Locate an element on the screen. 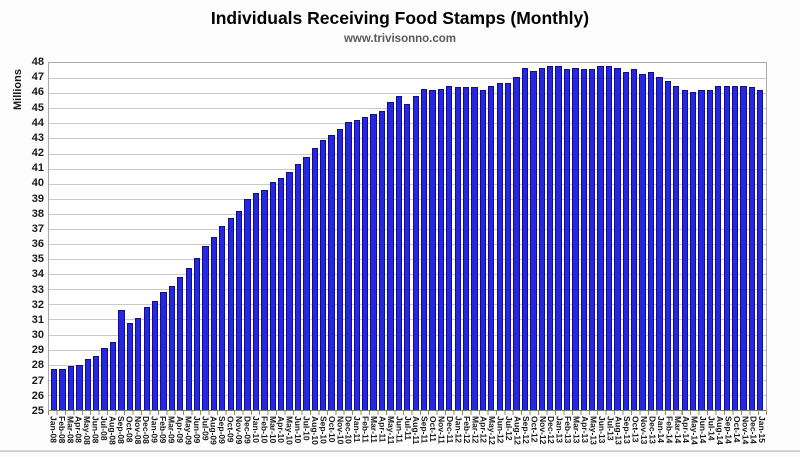 This screenshot has width=800, height=457. x-tick-label: Mar-14 is located at coordinates (677, 430).